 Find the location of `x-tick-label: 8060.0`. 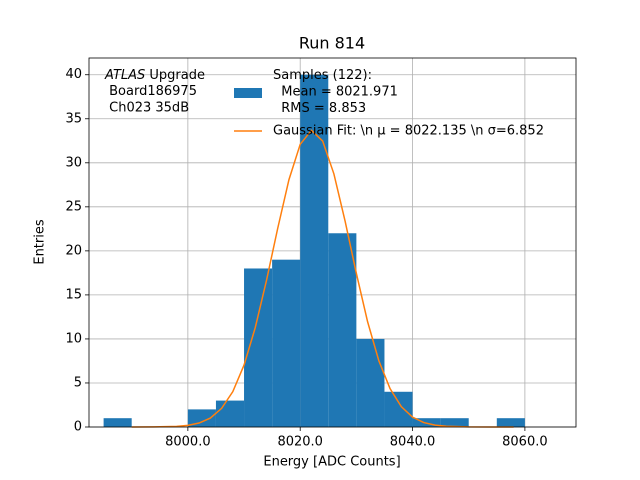

x-tick-label: 8060.0 is located at coordinates (525, 442).